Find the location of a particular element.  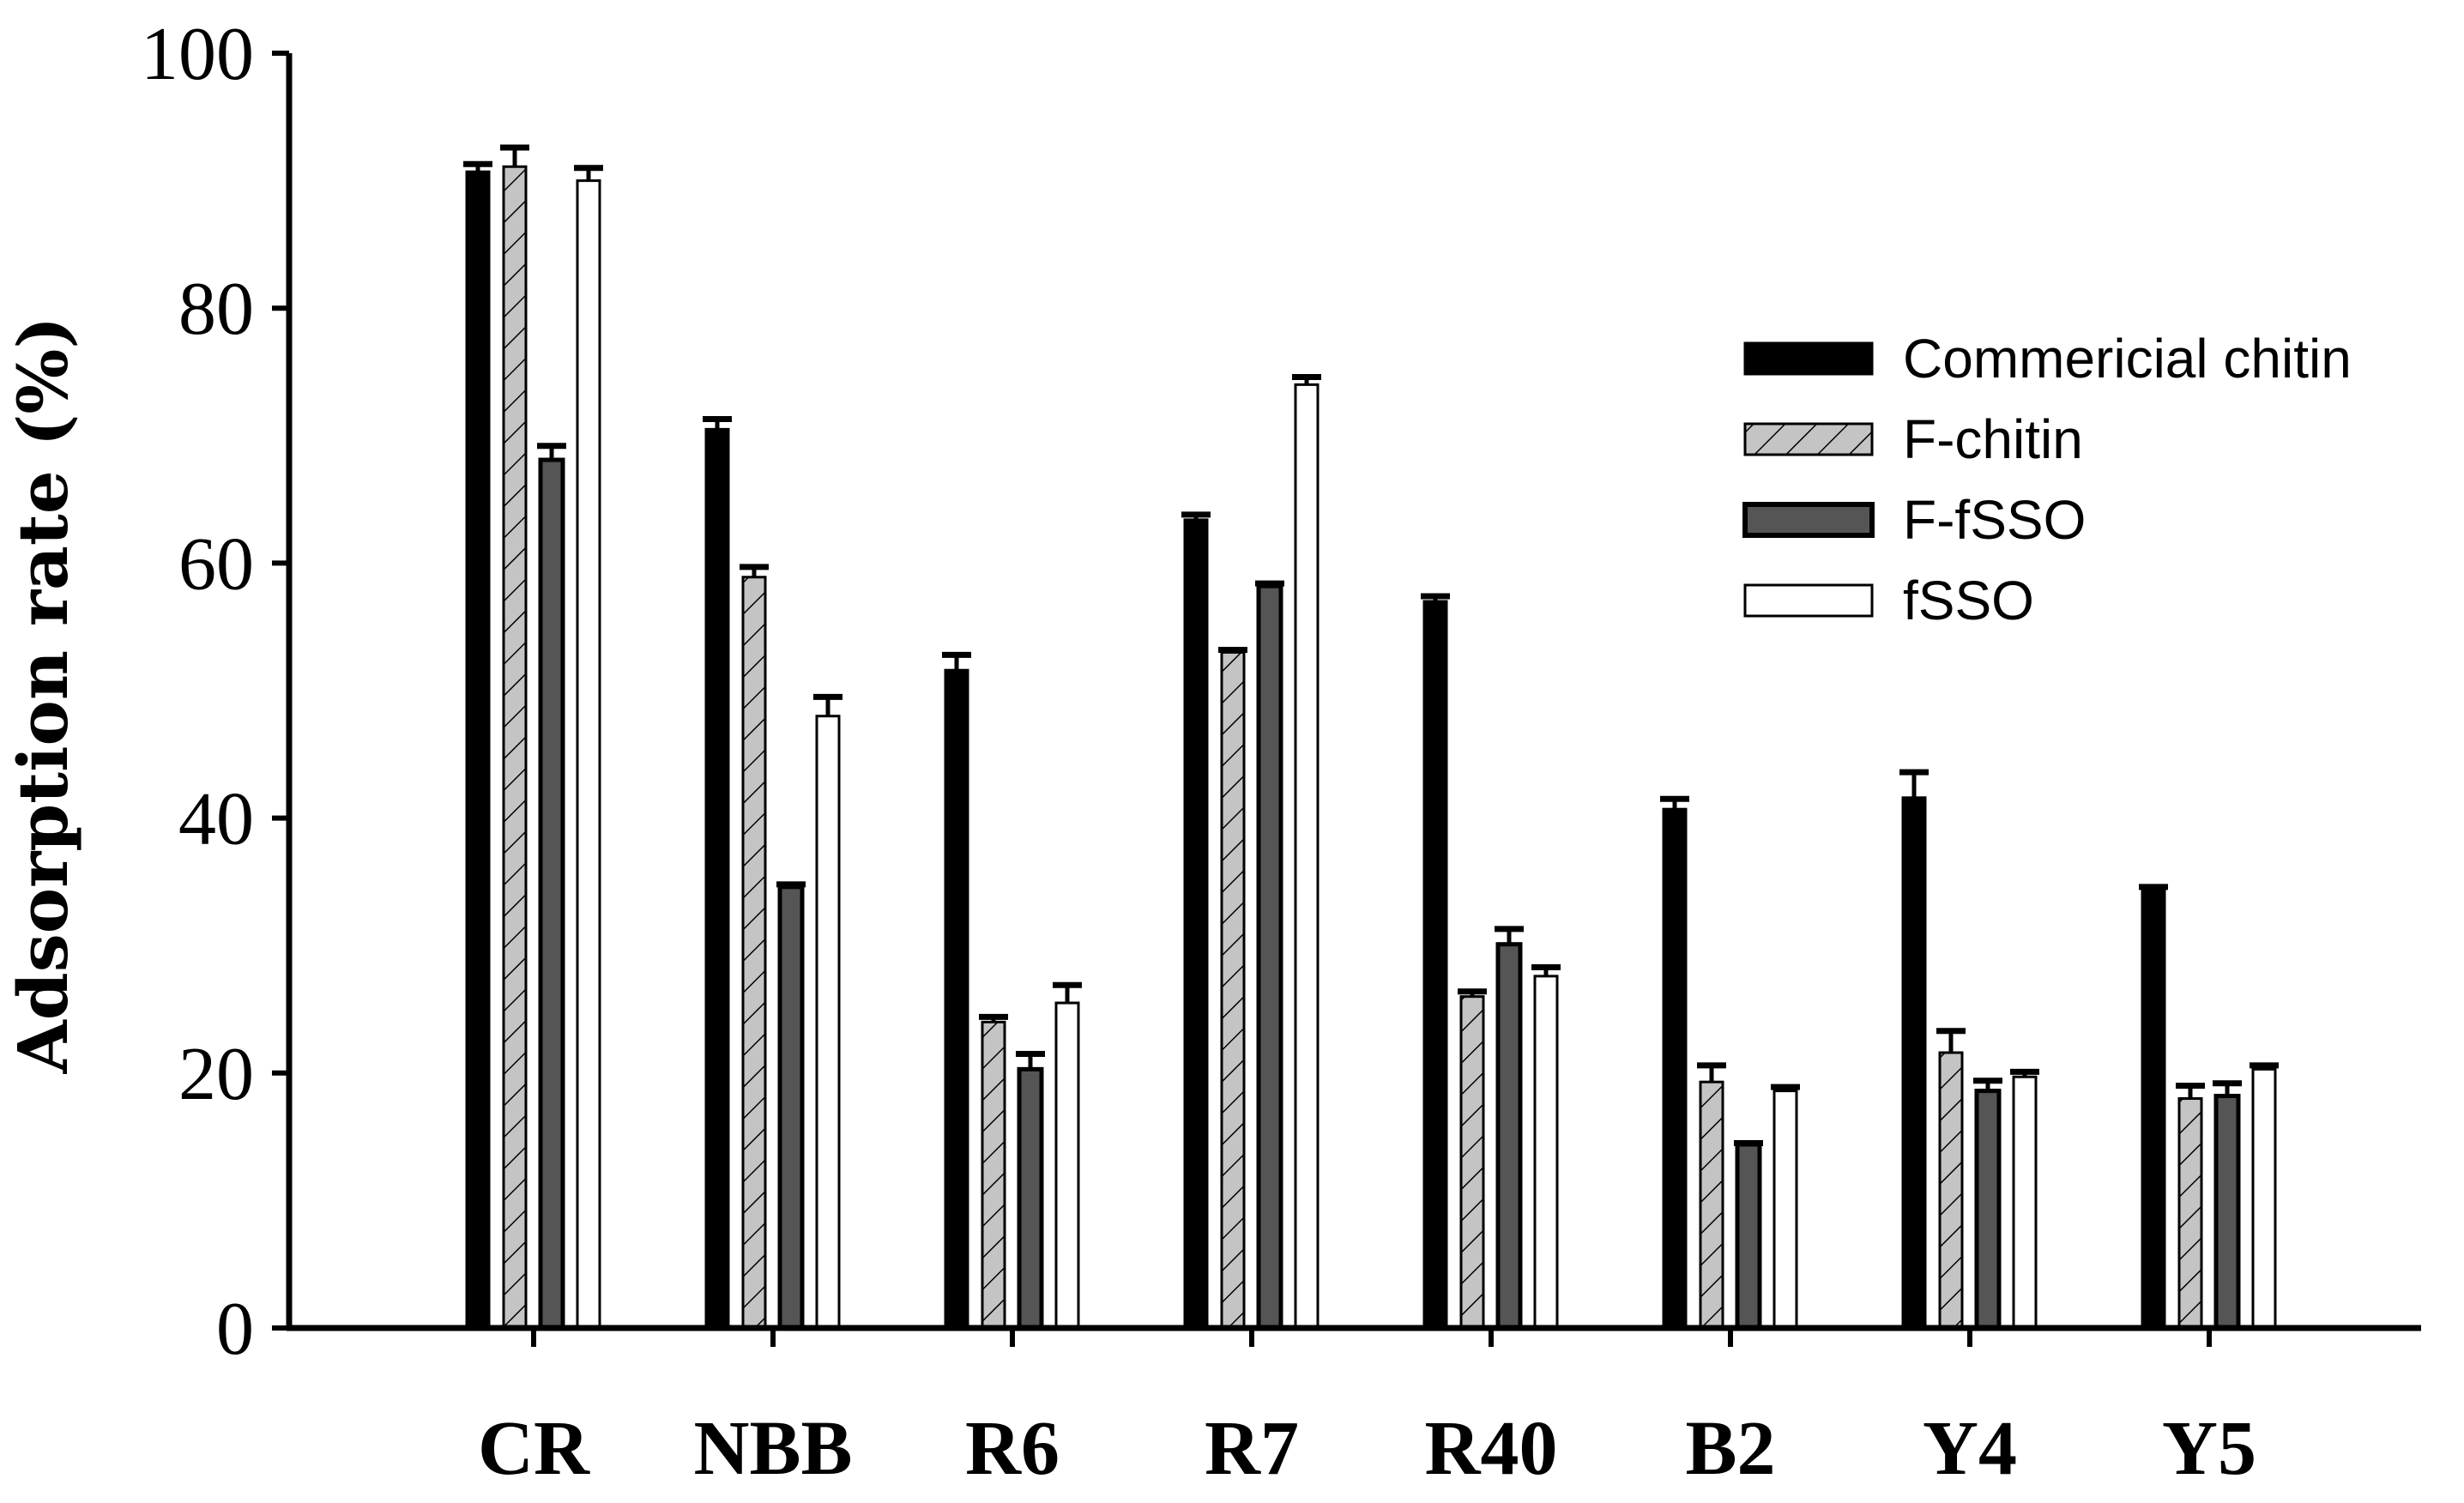

bar-f-chitin-y4 is located at coordinates (1951, 1190).